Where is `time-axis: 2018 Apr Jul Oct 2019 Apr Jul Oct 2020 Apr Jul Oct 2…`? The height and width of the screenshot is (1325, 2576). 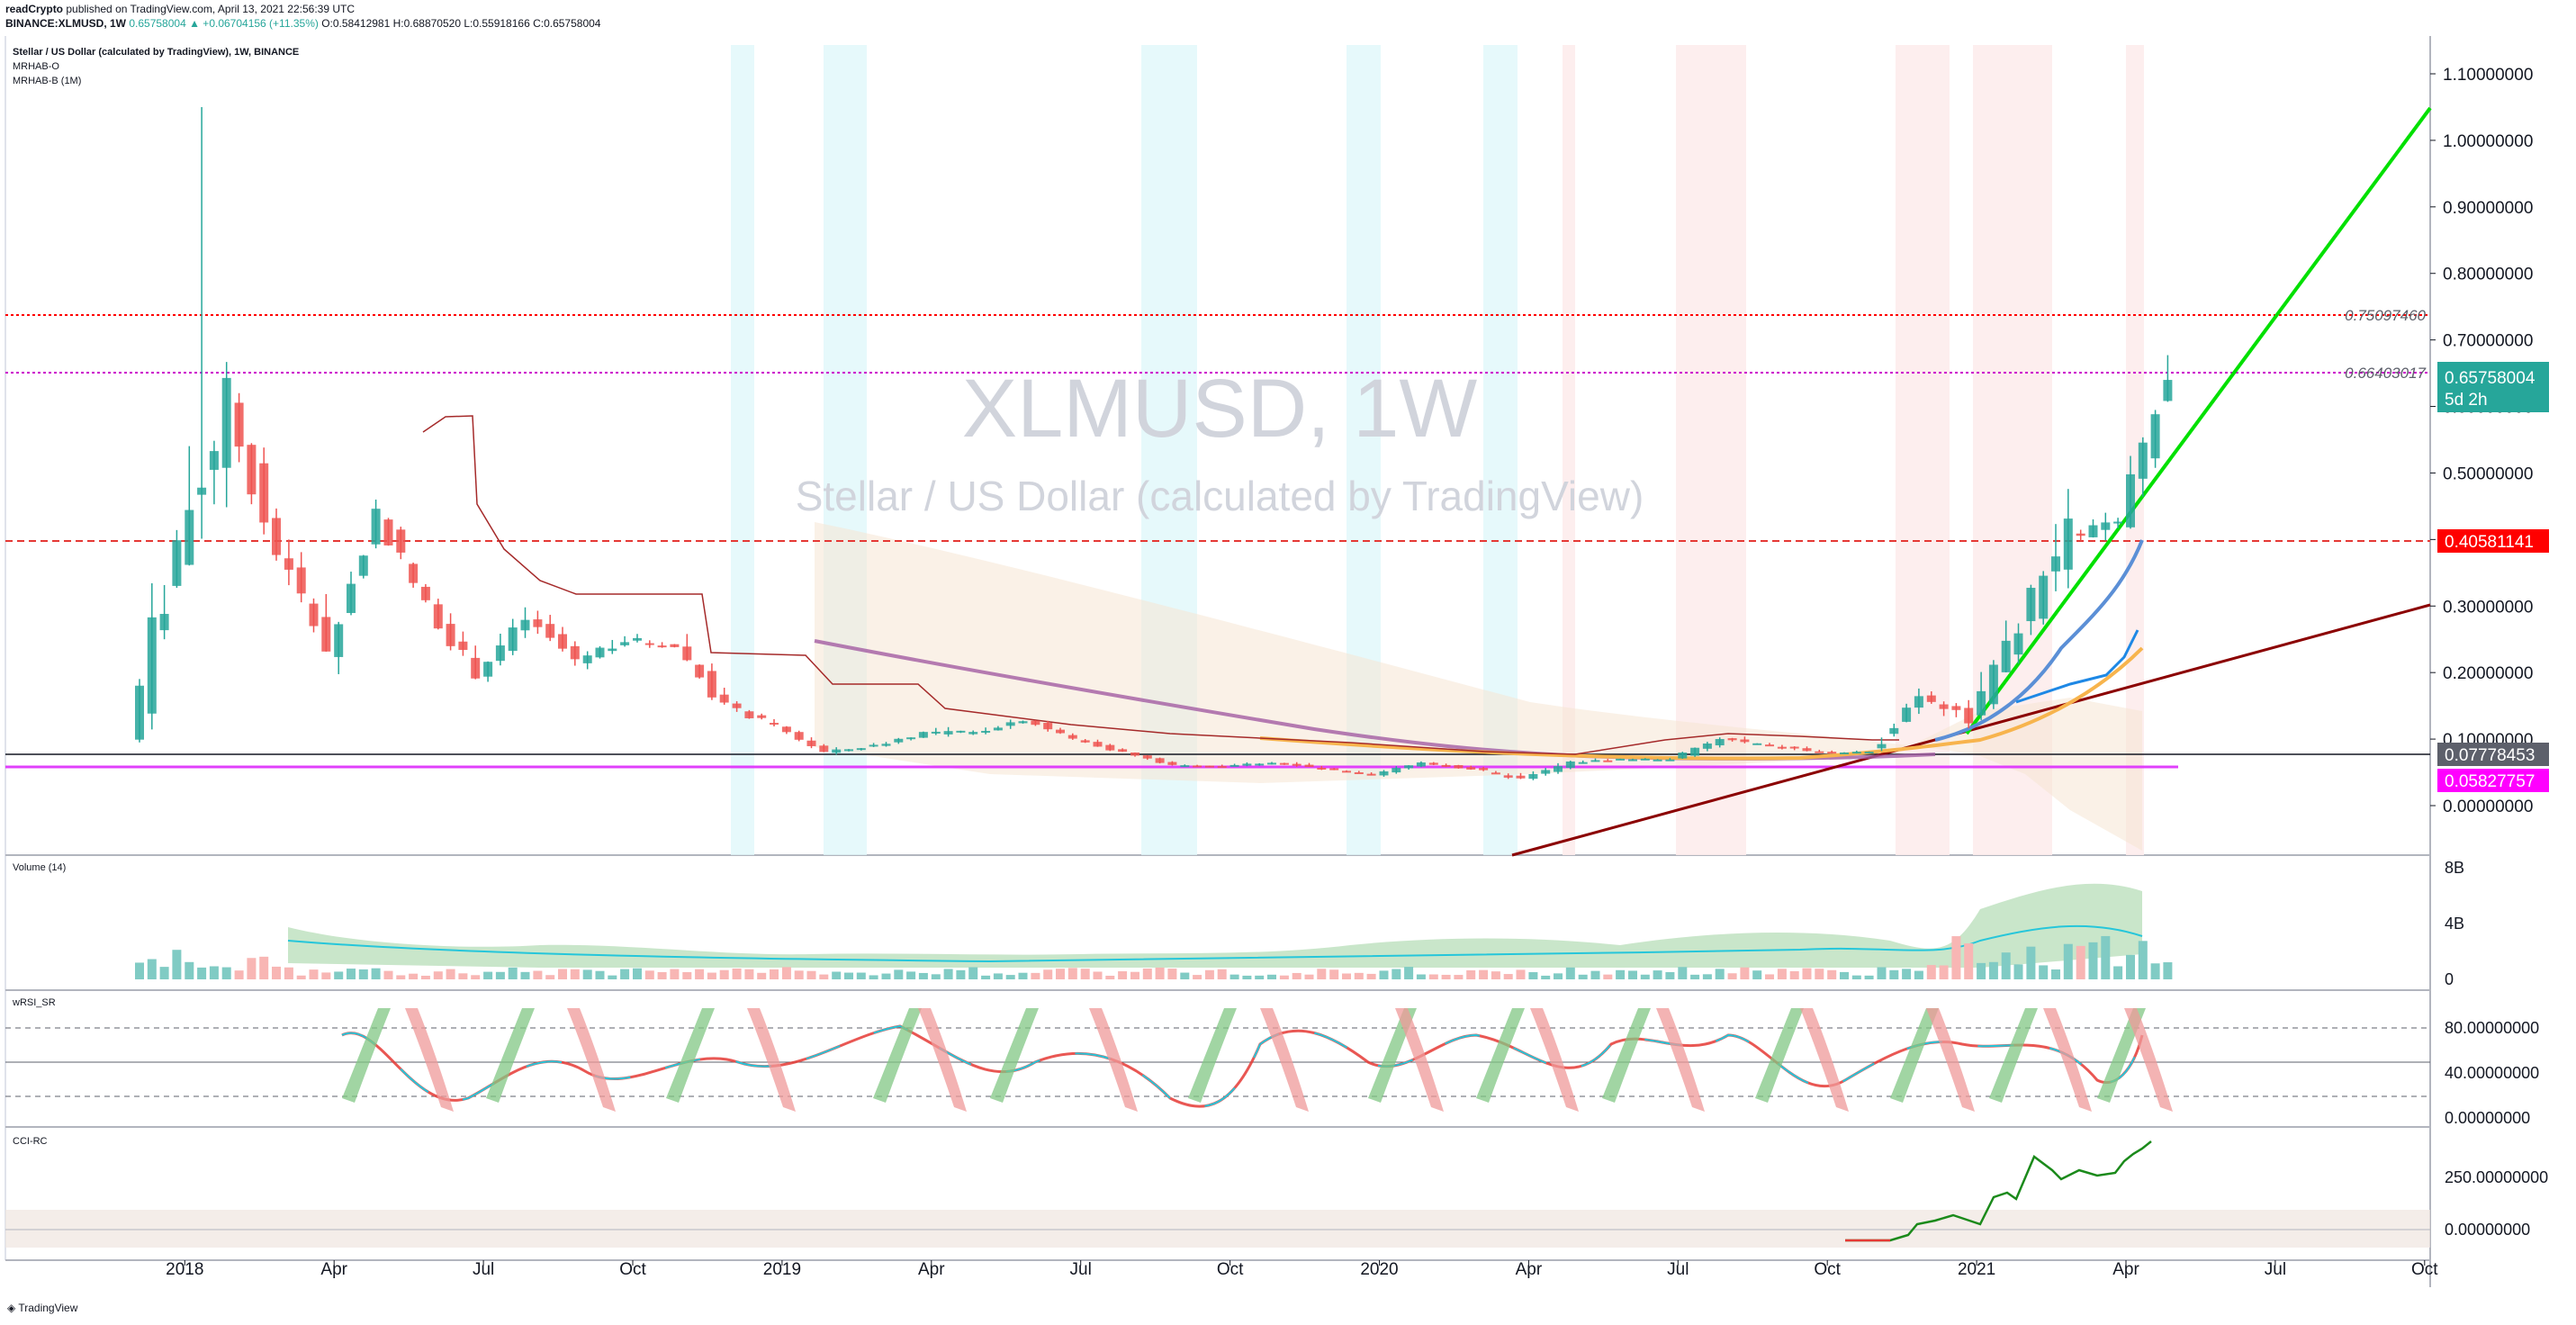 time-axis: 2018 Apr Jul Oct 2019 Apr Jul Oct 2020 Apr Jul Oct 2… is located at coordinates (1302, 1269).